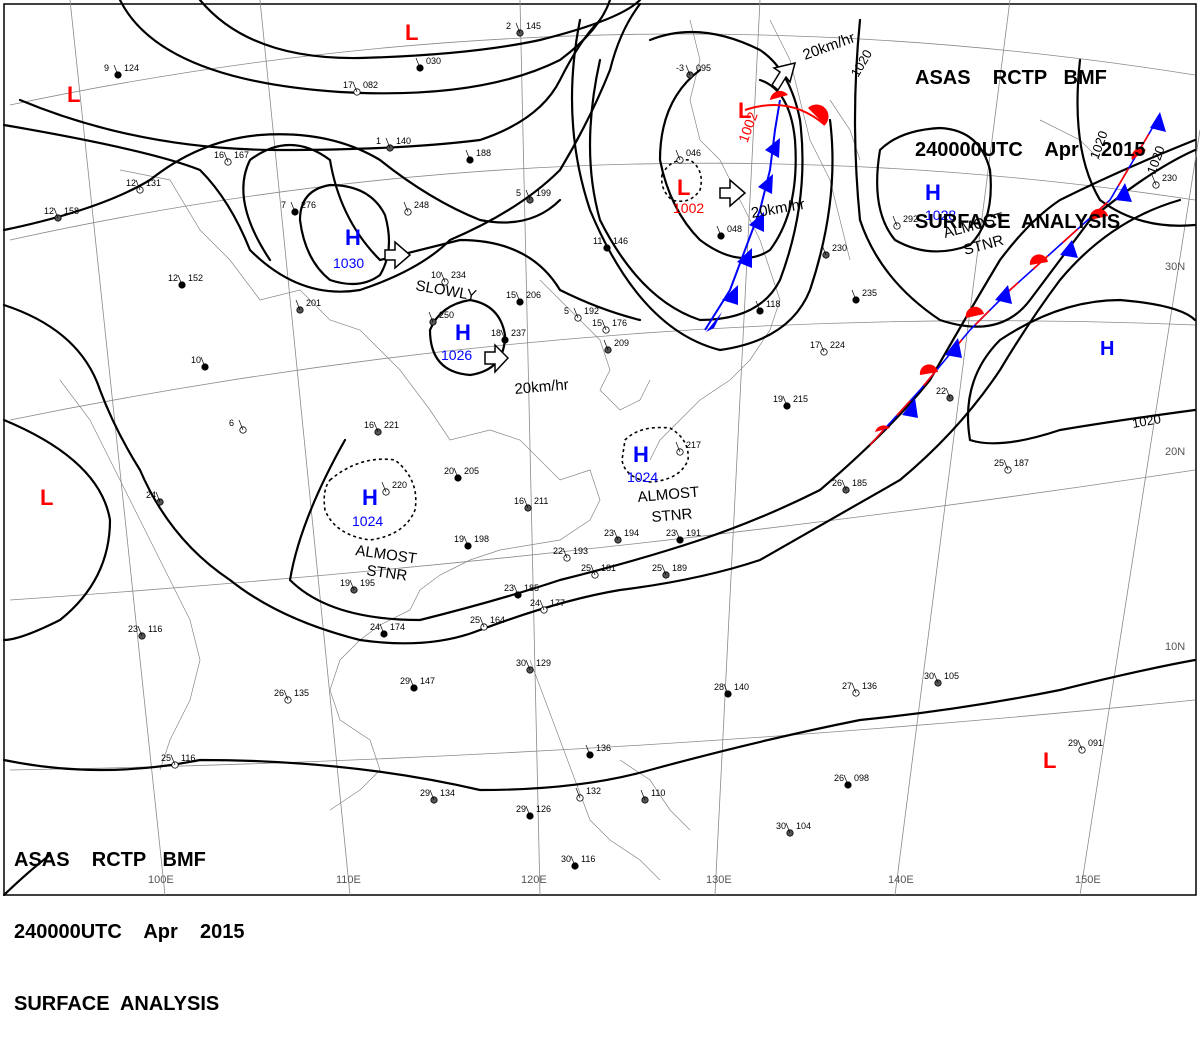 This screenshot has width=1200, height=1040. What do you see at coordinates (533, 26) in the screenshot?
I see `station-pressure: 145` at bounding box center [533, 26].